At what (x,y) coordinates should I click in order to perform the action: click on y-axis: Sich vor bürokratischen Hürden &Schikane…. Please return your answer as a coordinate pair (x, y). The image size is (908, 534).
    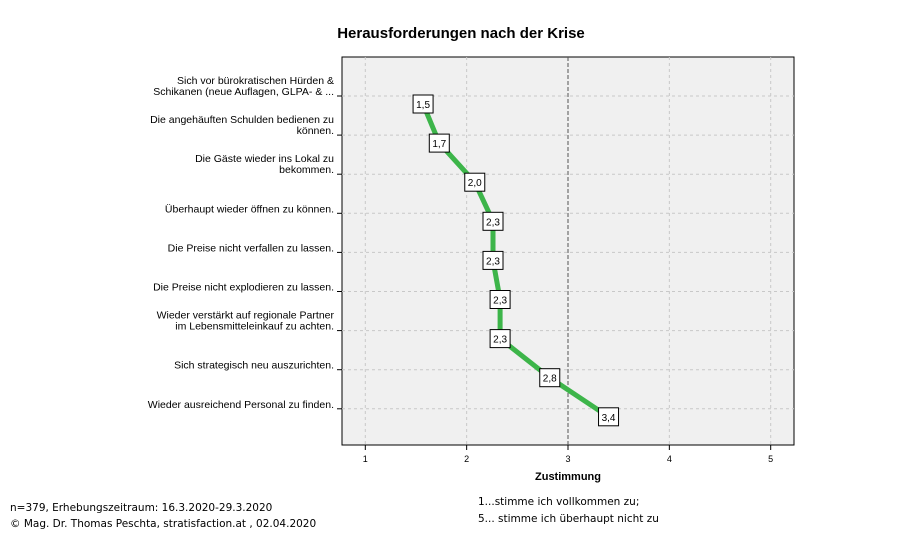
    Looking at the image, I should click on (245, 243).